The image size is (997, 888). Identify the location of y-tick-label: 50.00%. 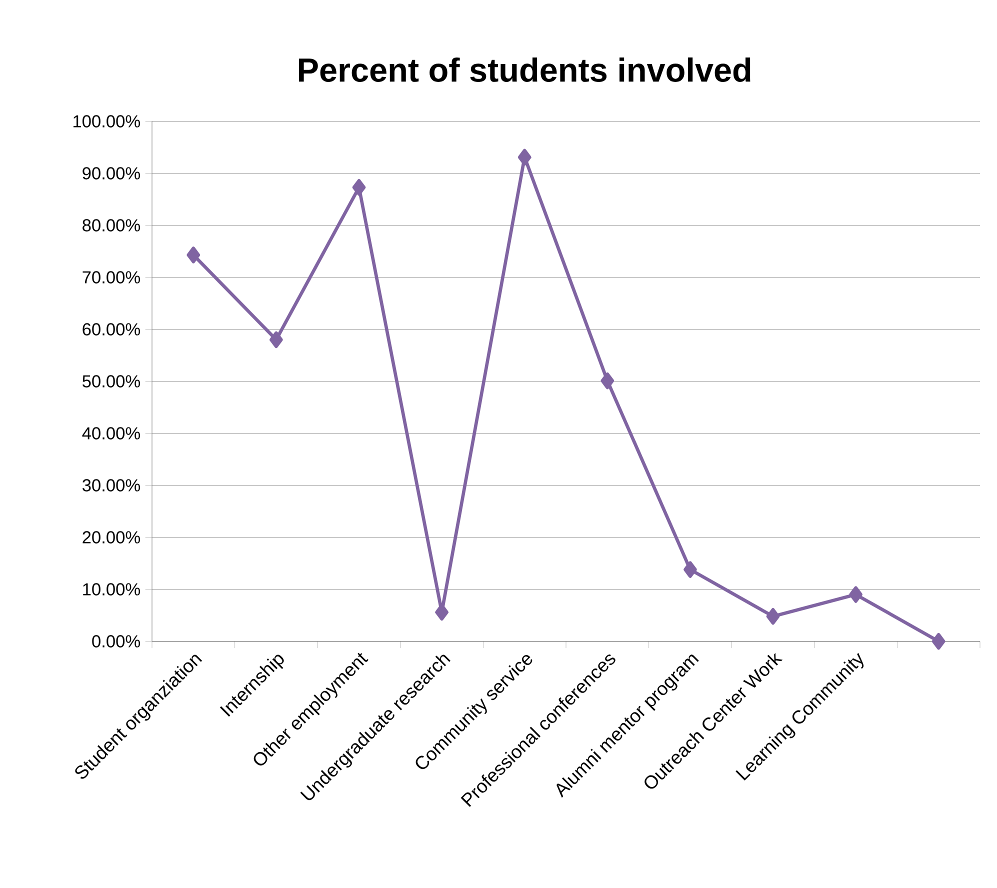
(111, 381).